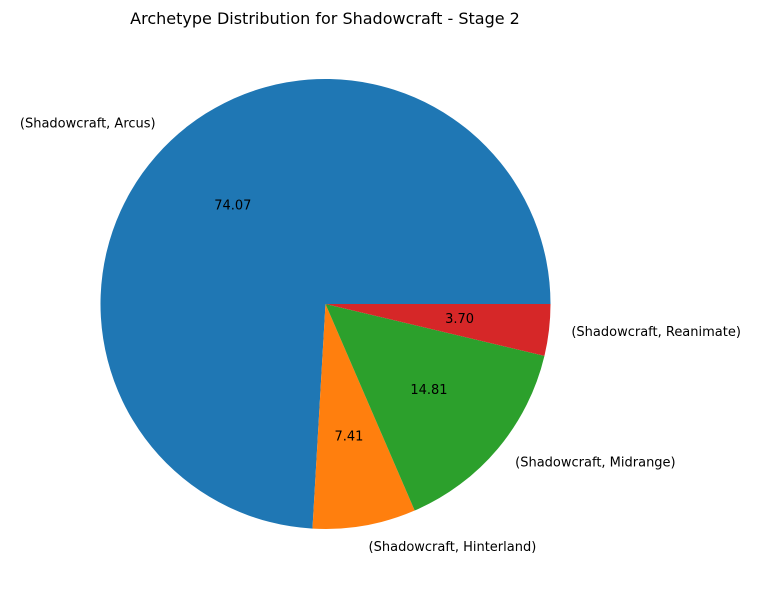 This screenshot has width=764, height=590. I want to click on slice-value-shadowcraft-reanimate: 3.70, so click(459, 319).